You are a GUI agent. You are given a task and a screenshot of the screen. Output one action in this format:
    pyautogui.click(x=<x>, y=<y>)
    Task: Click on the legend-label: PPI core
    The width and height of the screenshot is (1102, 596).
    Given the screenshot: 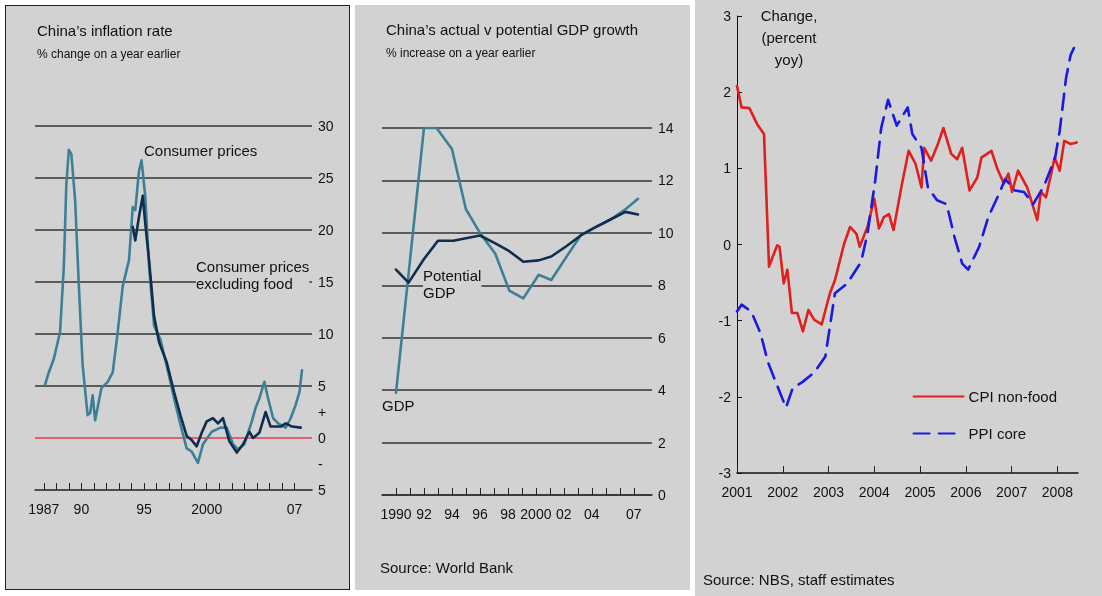 What is the action you would take?
    pyautogui.click(x=997, y=433)
    